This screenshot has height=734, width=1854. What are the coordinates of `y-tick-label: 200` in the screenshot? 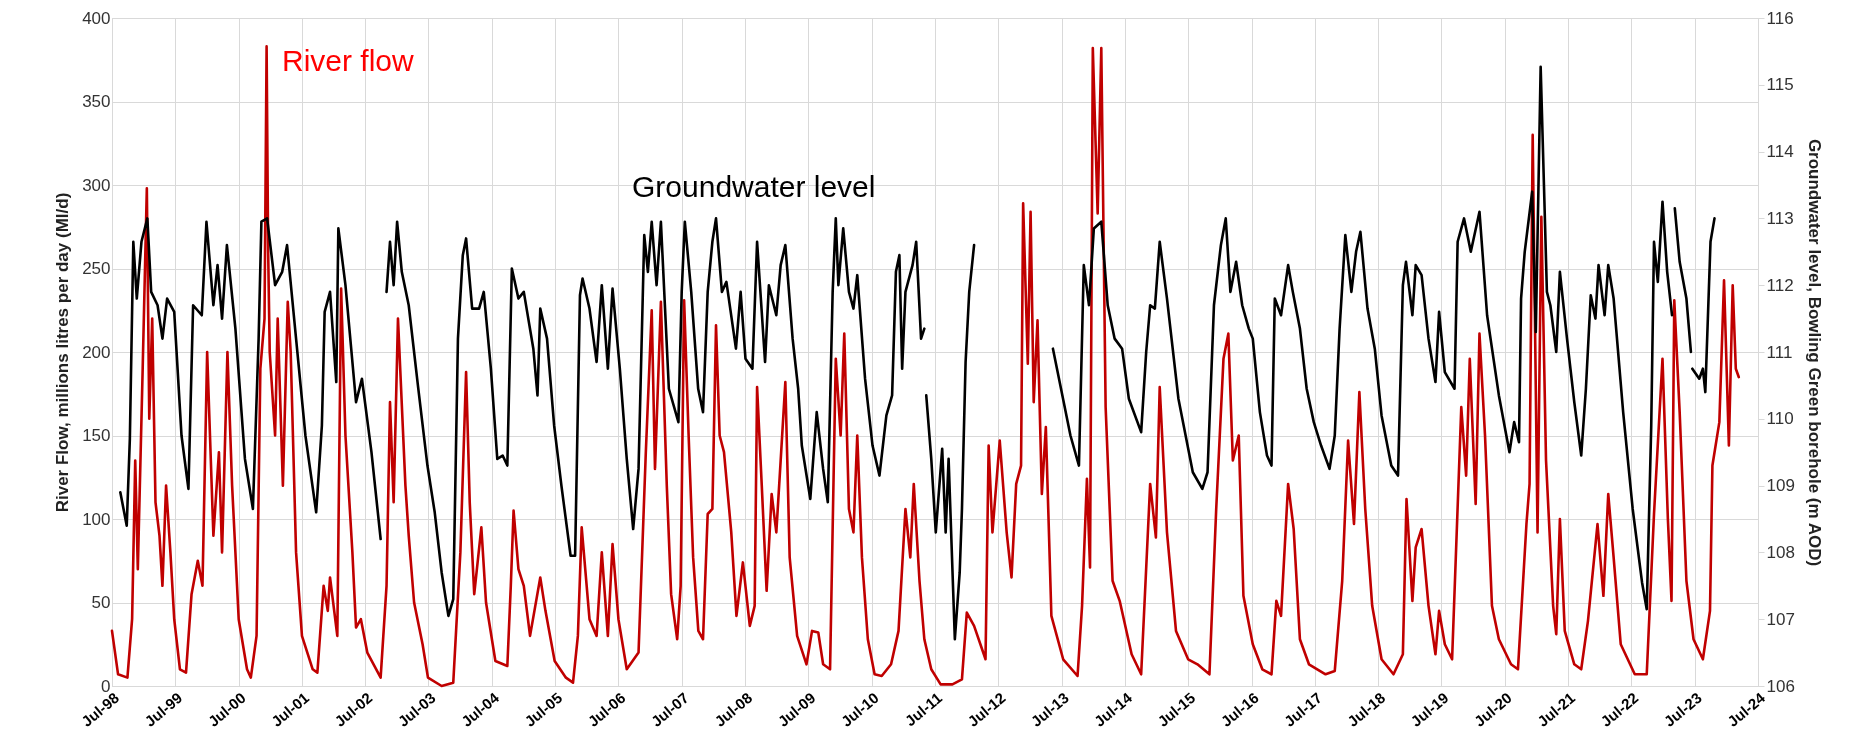 It's located at (96, 352).